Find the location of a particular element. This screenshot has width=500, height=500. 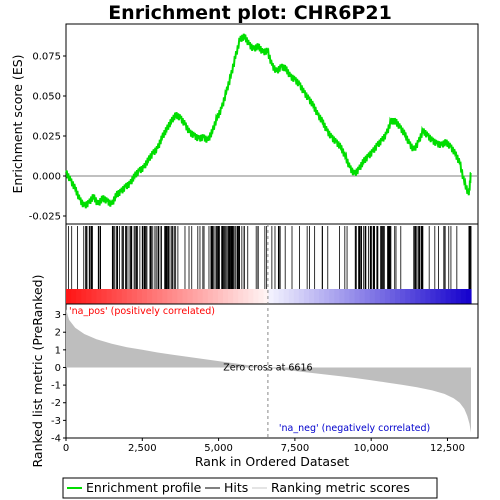

legend-box is located at coordinates (250, 488).